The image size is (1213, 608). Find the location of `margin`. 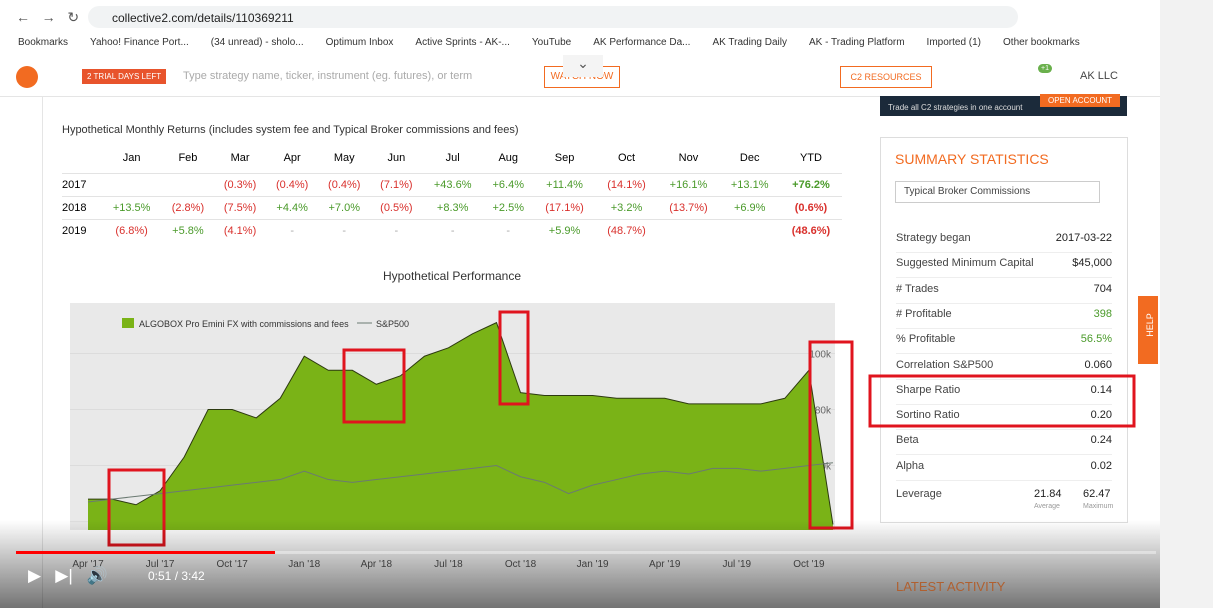

margin is located at coordinates (1186, 304).